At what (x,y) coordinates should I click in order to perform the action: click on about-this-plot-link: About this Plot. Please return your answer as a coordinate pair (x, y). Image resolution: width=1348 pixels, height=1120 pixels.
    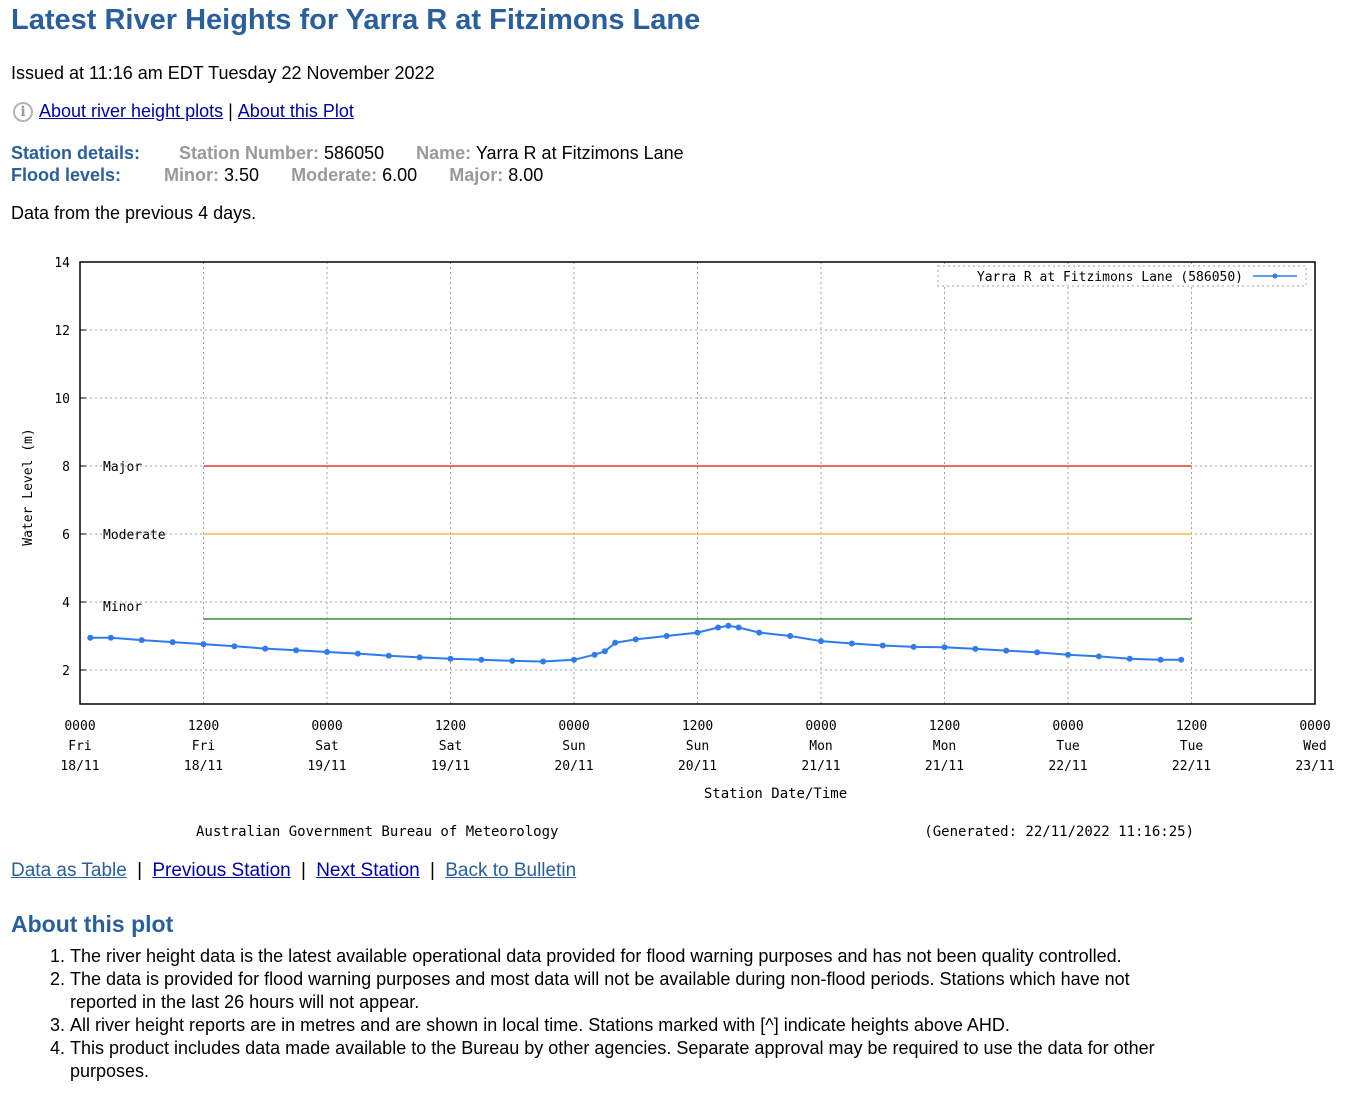
    Looking at the image, I should click on (295, 111).